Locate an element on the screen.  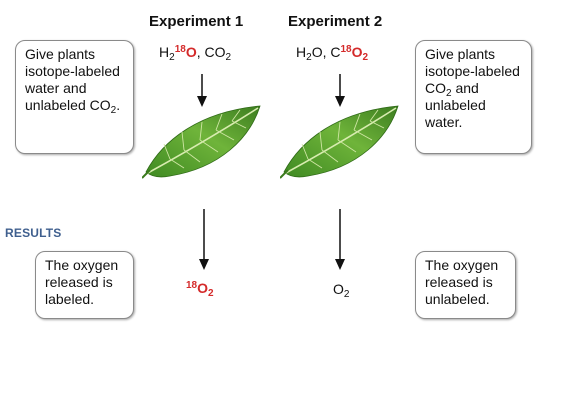
experiment-1-input-formula: H218O, CO2 is located at coordinates (195, 53).